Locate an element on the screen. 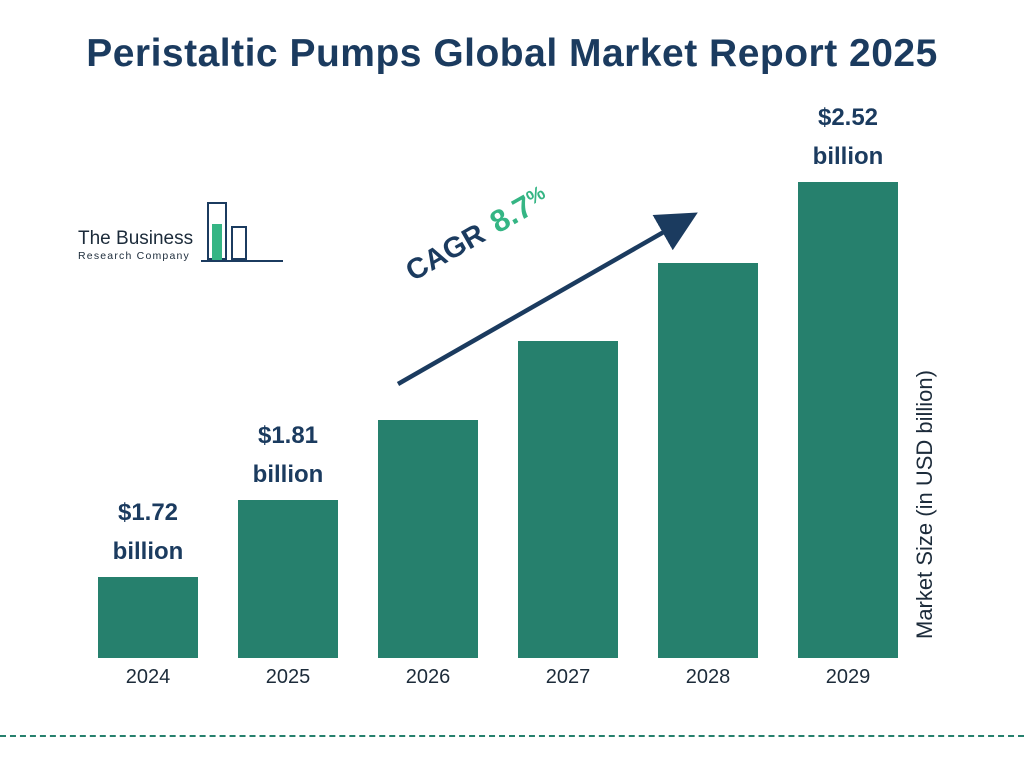 The width and height of the screenshot is (1024, 768). logo-text: The Business Research Company is located at coordinates (135, 245).